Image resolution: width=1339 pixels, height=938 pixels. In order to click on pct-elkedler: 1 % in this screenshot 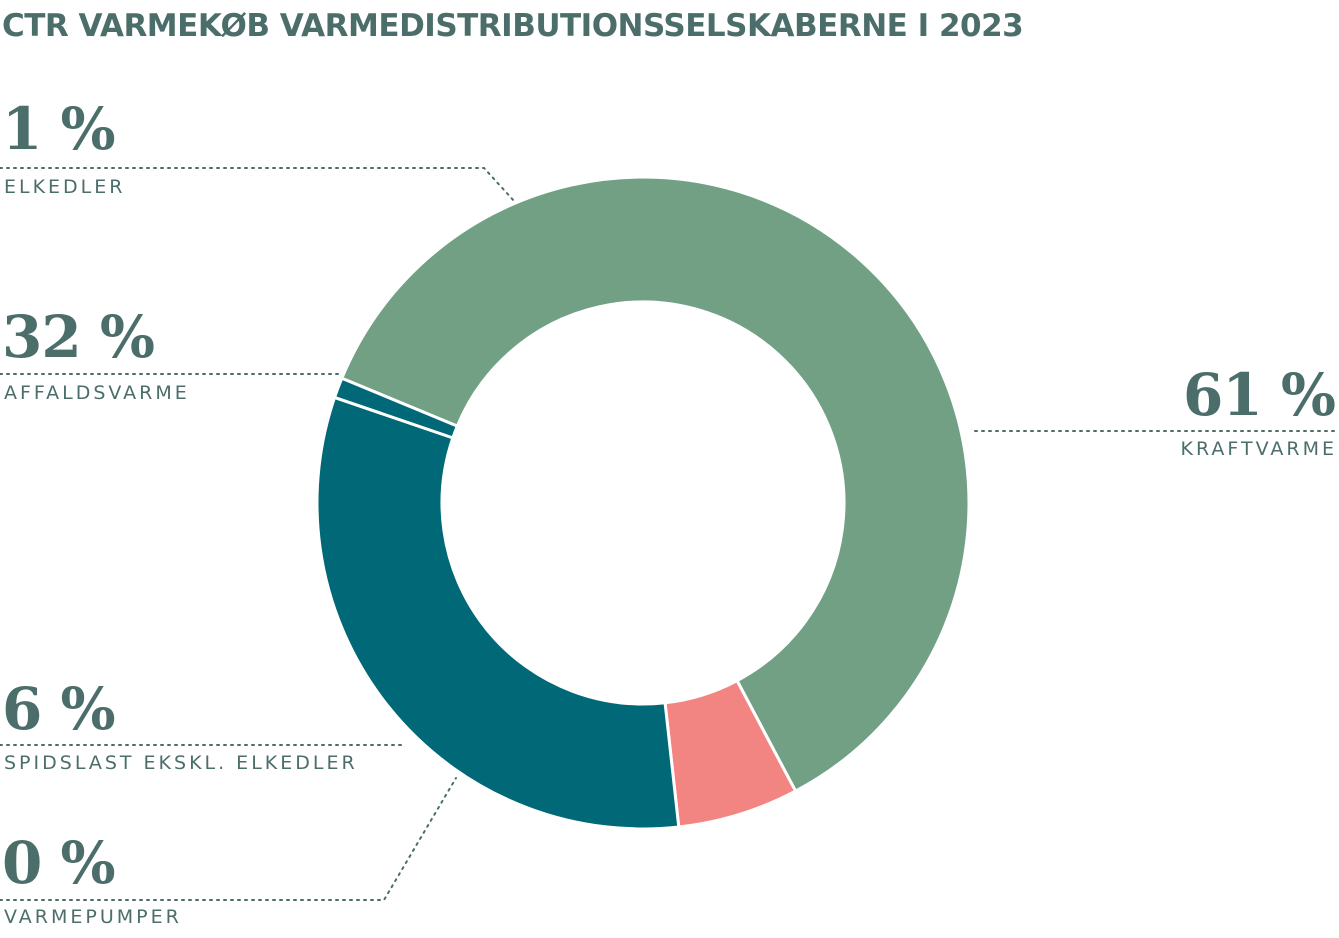, I will do `click(59, 129)`.